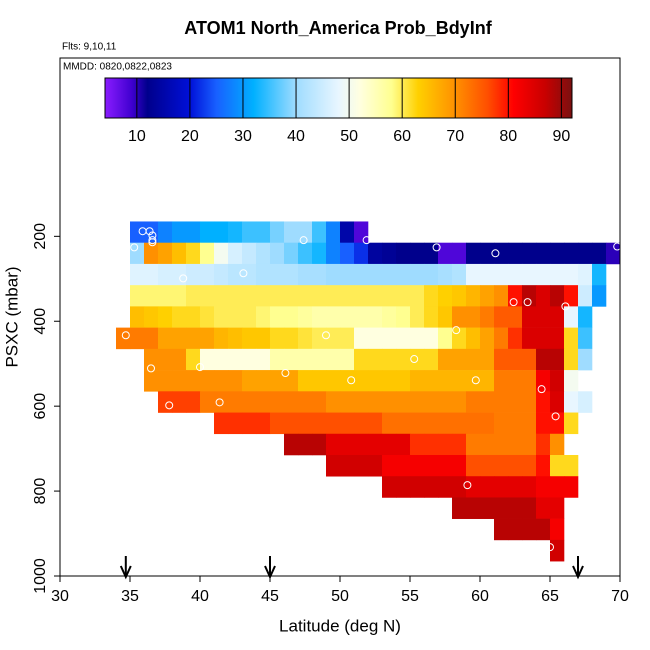 The image size is (650, 650). What do you see at coordinates (40, 321) in the screenshot?
I see `y-tick-label: 400` at bounding box center [40, 321].